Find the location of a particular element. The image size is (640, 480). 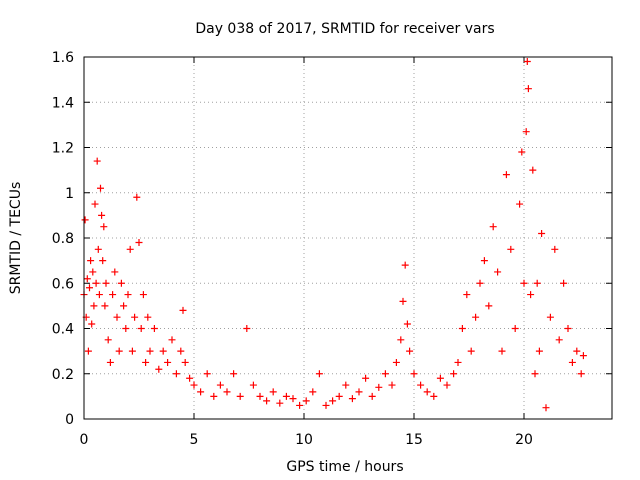

y-tick-label: 0 is located at coordinates (69, 420).